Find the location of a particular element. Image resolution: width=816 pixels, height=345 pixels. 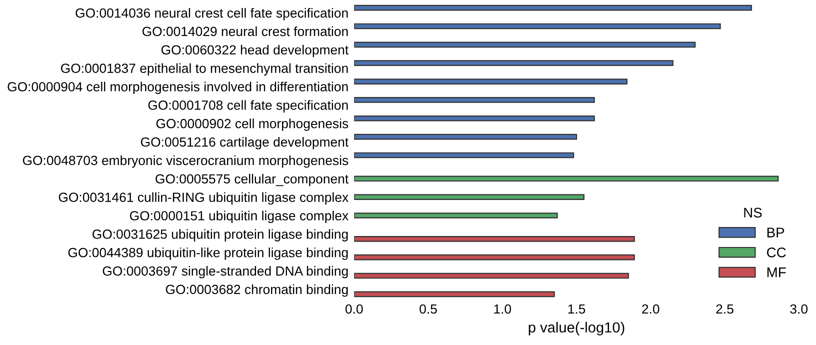

y-tick-label: GO:0005575 cellular_component is located at coordinates (252, 180).